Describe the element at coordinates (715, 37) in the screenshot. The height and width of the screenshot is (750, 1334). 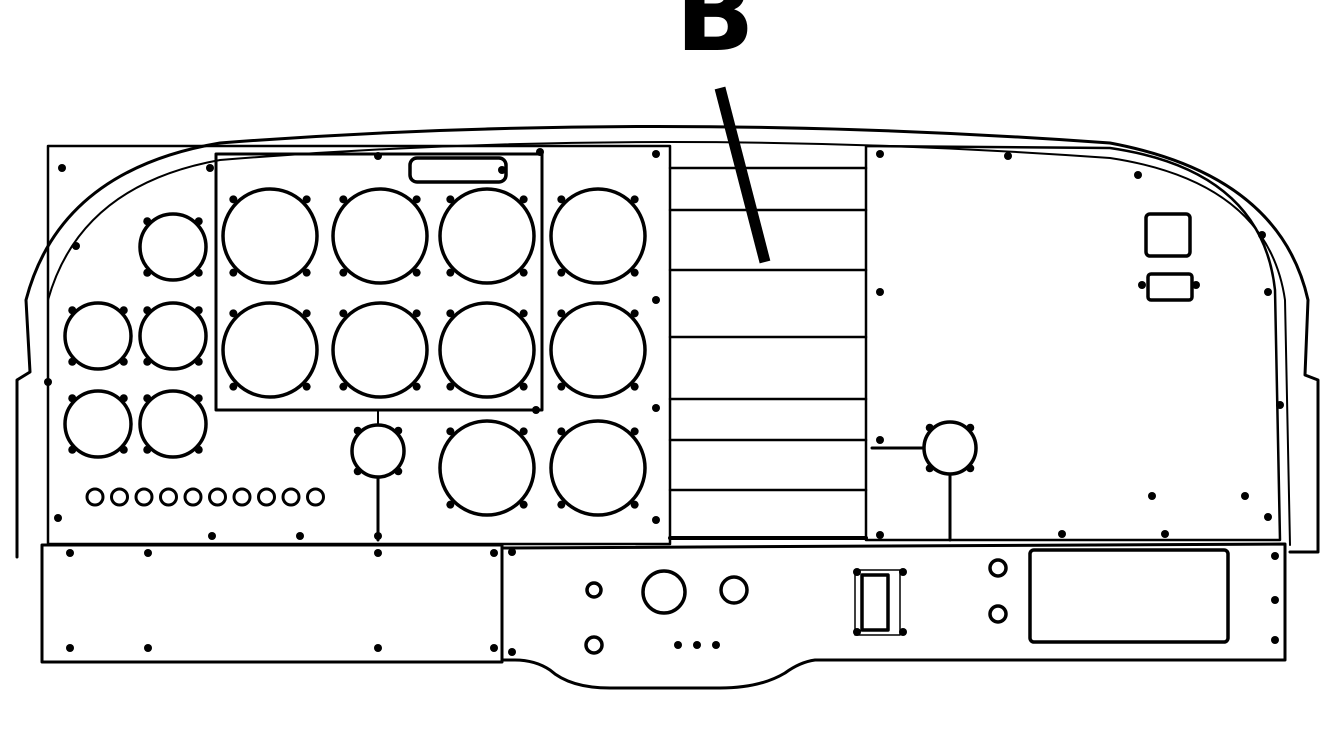
I see `callout-label-b: B` at that location.